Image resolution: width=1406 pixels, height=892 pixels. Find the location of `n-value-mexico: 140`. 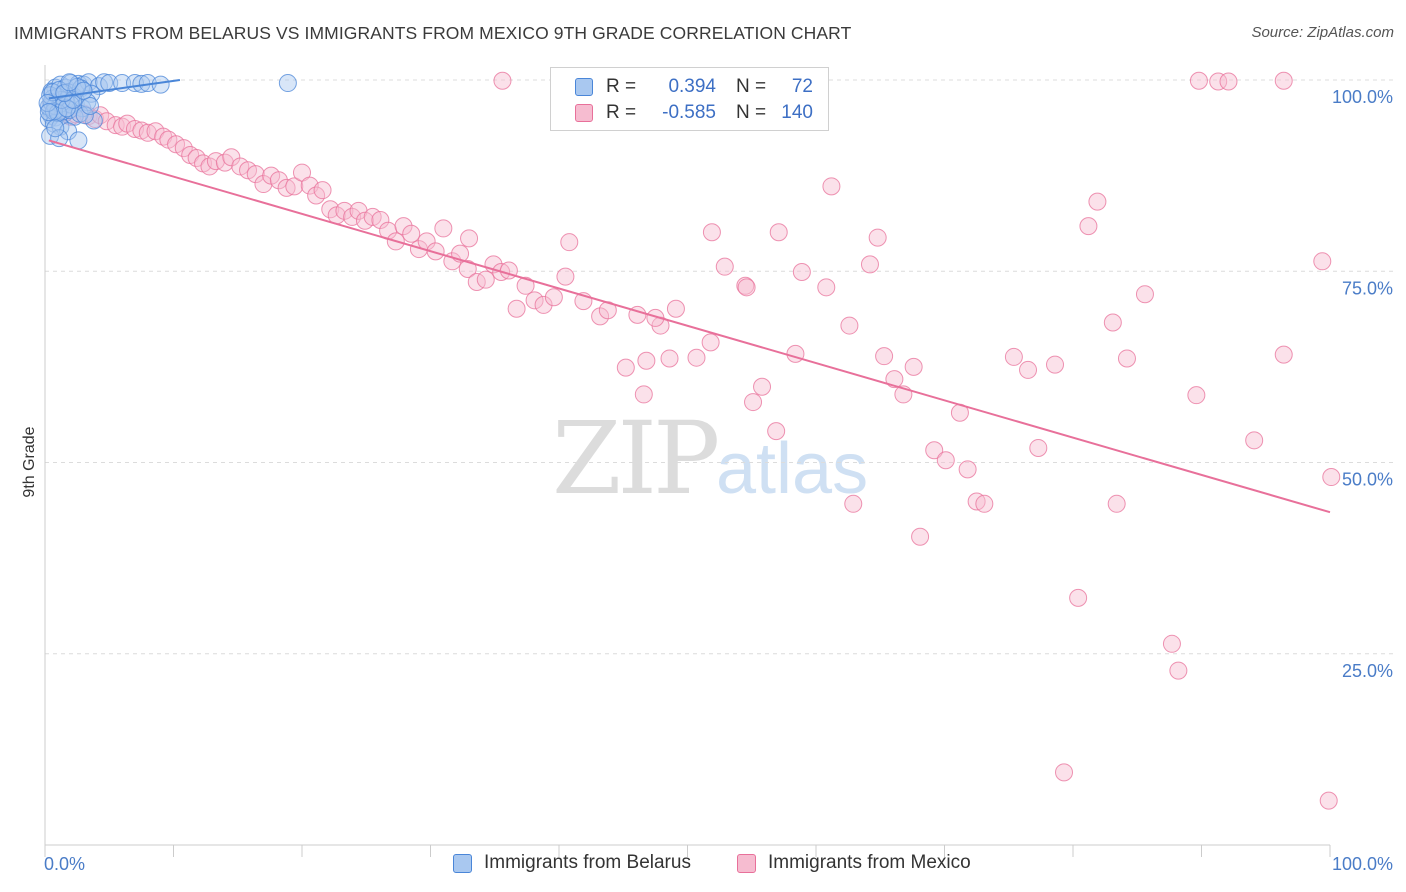

n-value-mexico: 140 is located at coordinates (797, 112).